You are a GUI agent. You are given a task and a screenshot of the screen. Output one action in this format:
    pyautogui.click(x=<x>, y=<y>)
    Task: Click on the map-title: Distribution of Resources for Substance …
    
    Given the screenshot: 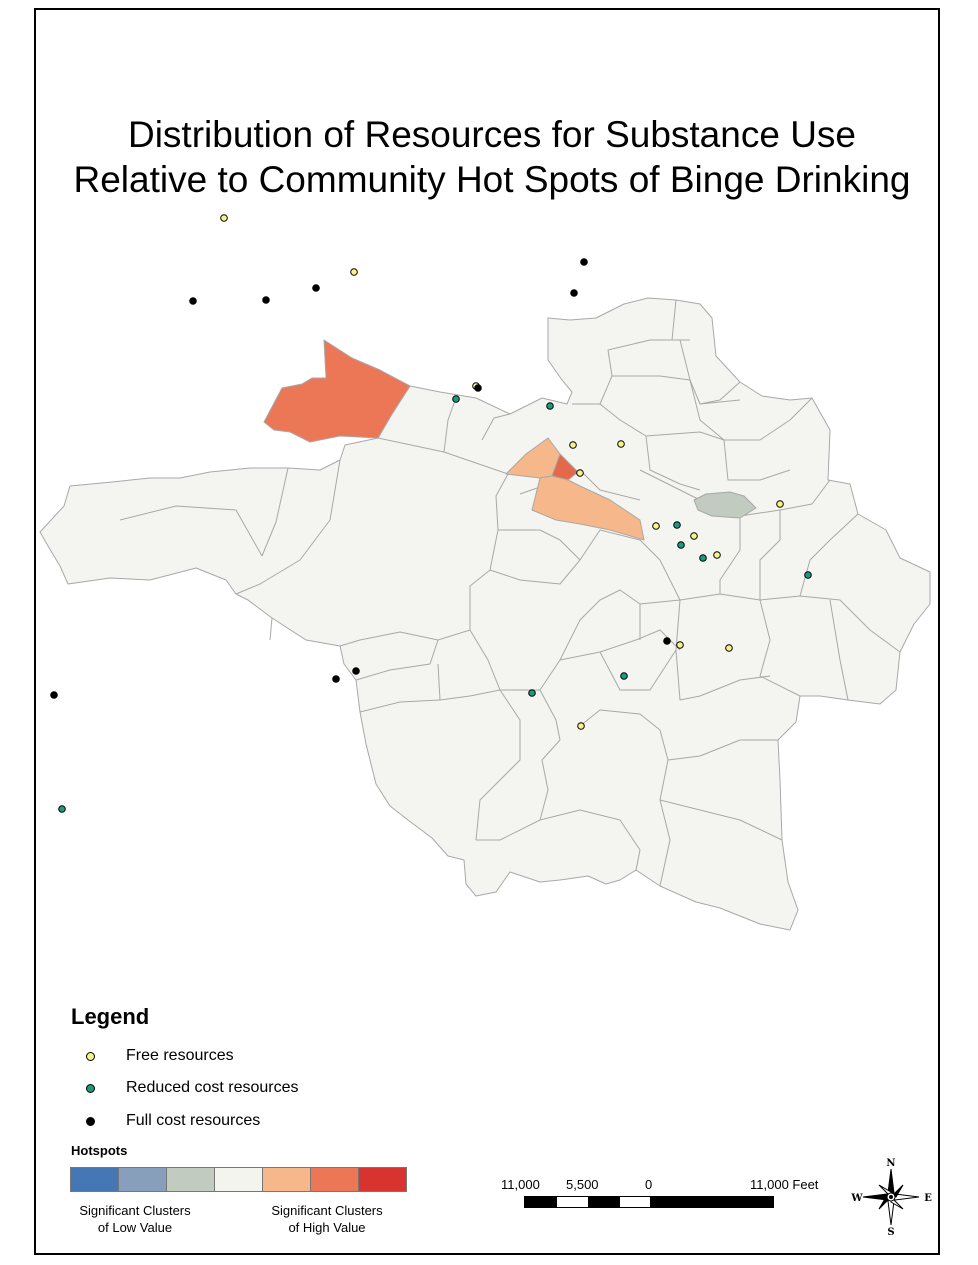 What is the action you would take?
    pyautogui.click(x=492, y=157)
    